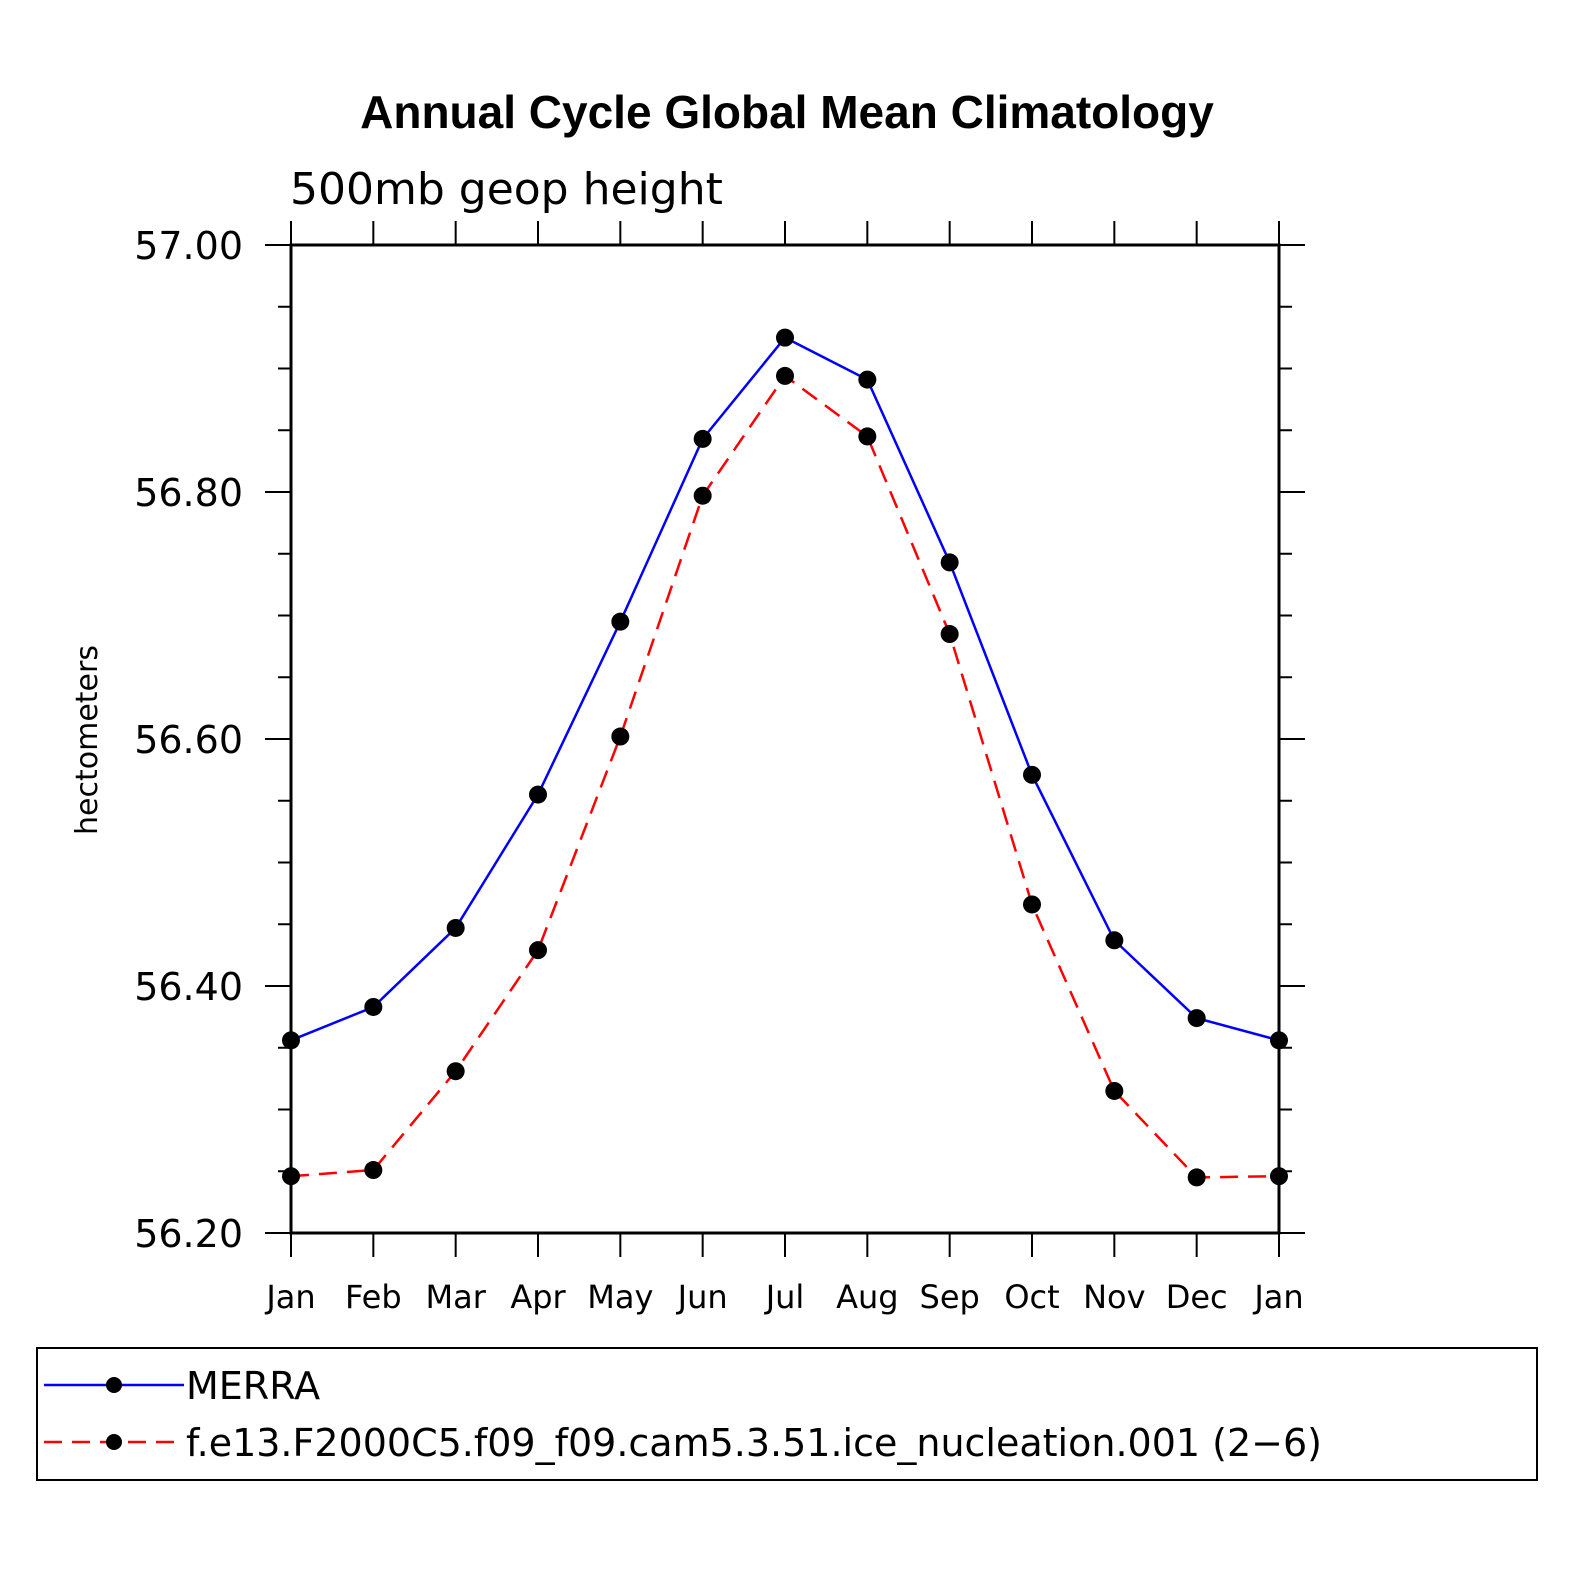  What do you see at coordinates (867, 1297) in the screenshot?
I see `x-tick-label: Aug` at bounding box center [867, 1297].